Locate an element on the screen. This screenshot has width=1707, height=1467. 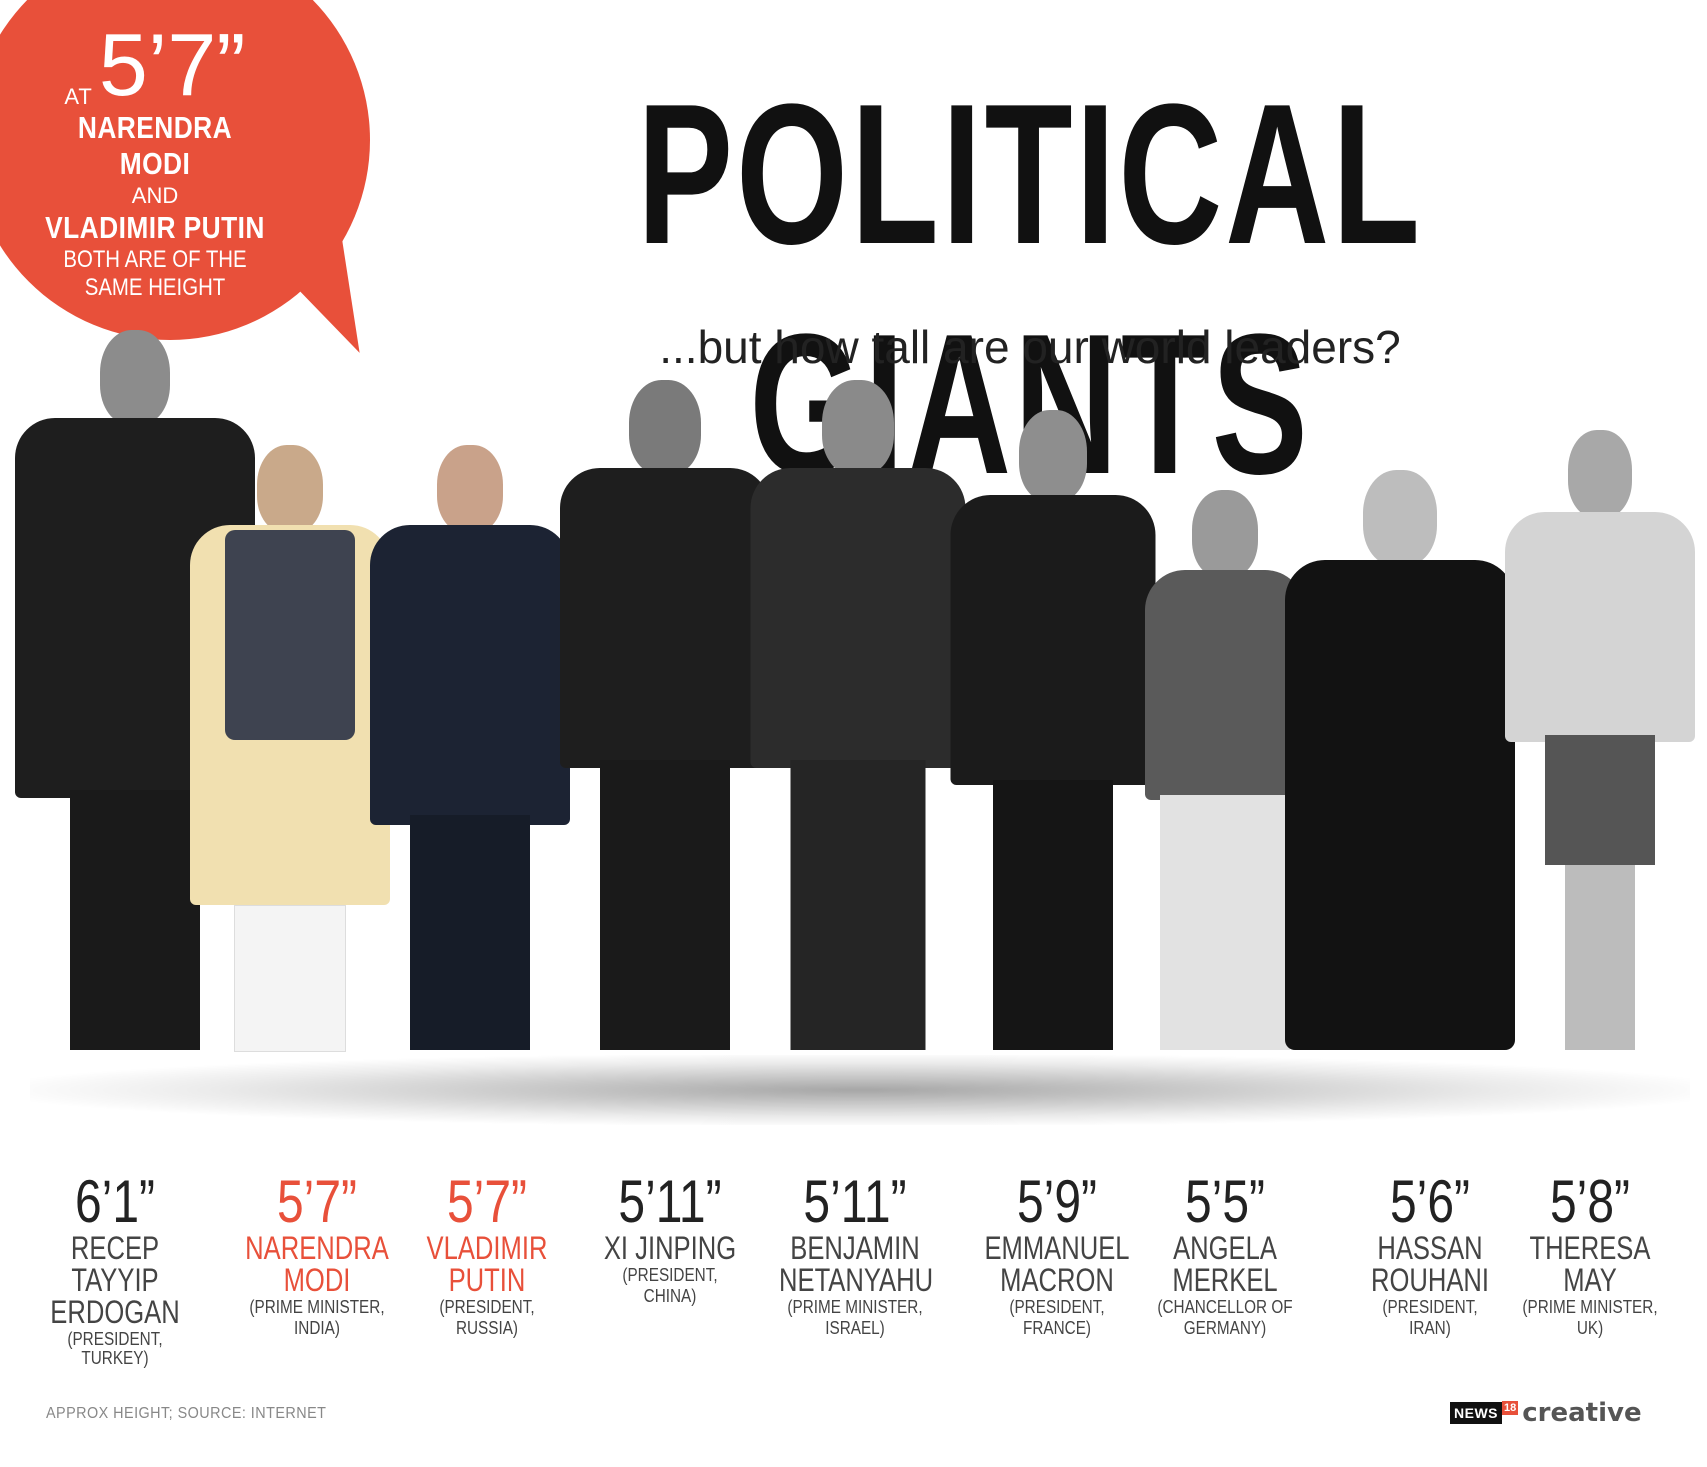
leader-name-2: ERDOGAN is located at coordinates (115, 1312).